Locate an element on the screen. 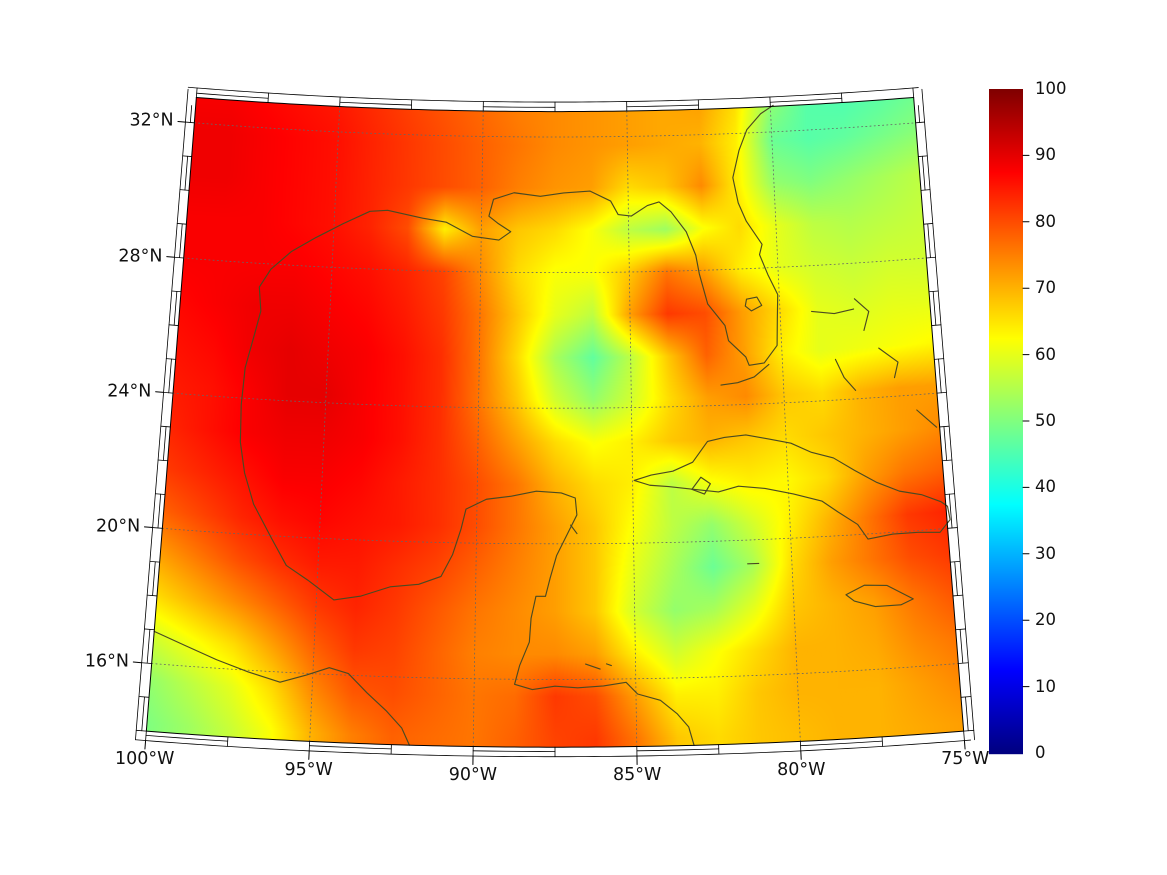  lat-tick-label: 16°N is located at coordinates (106, 661).